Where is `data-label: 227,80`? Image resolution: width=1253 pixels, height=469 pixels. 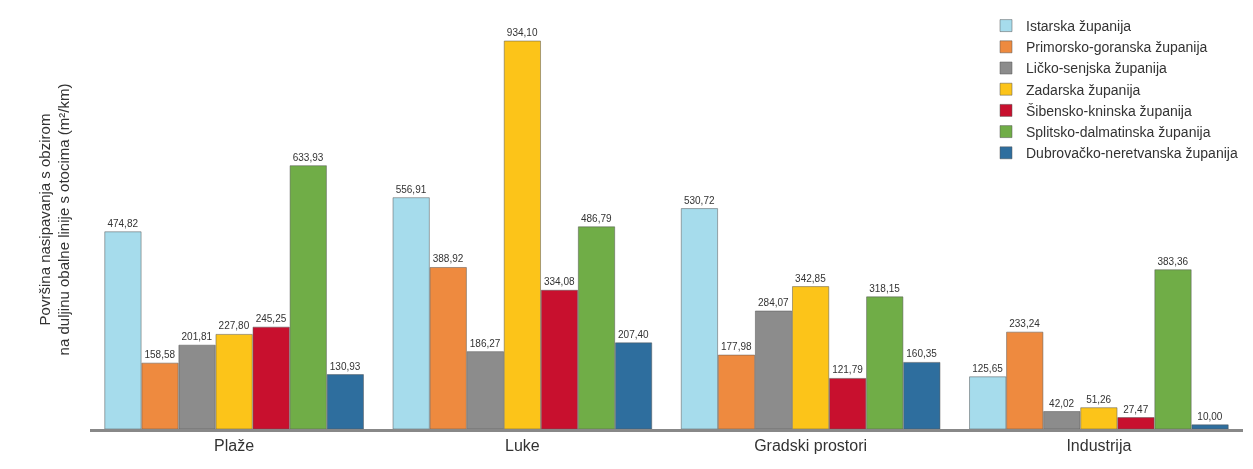 data-label: 227,80 is located at coordinates (234, 326).